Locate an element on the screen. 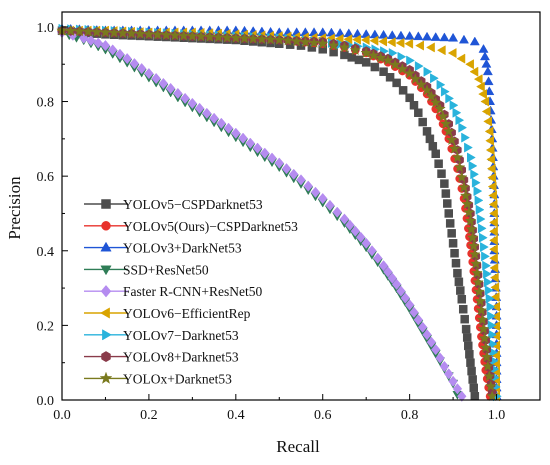  y-tick-label: 0.6 is located at coordinates (46, 177).